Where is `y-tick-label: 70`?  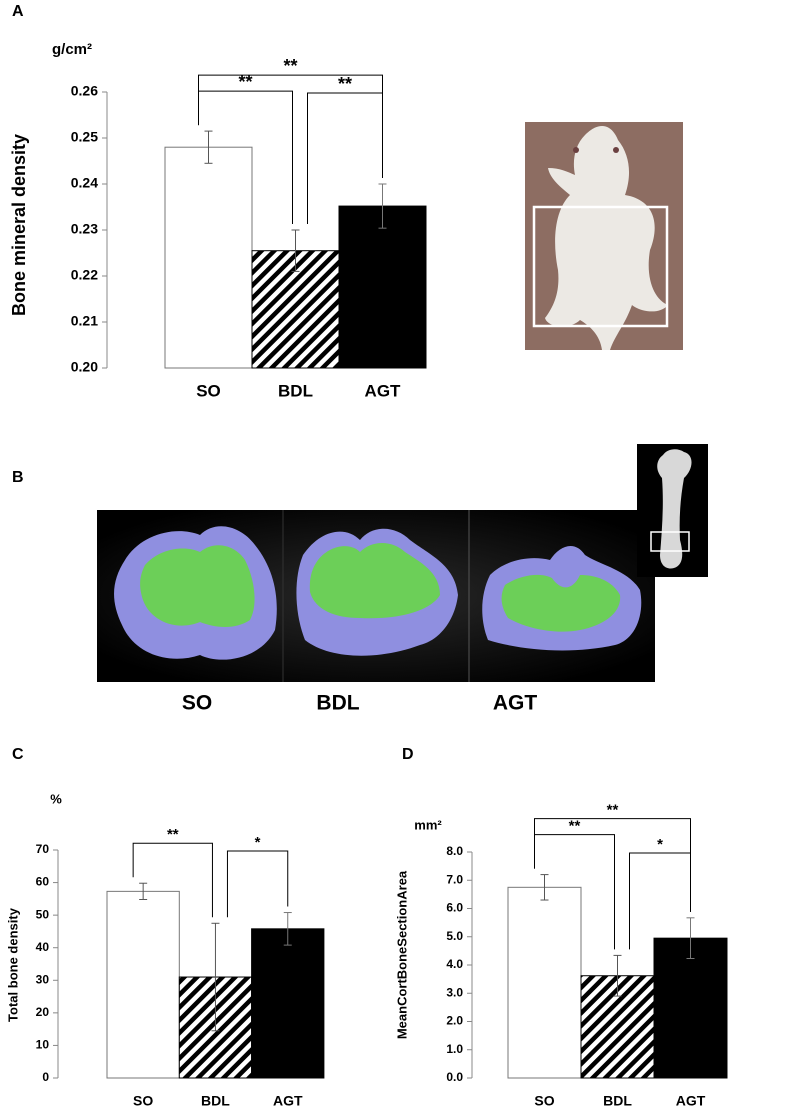 y-tick-label: 70 is located at coordinates (43, 849).